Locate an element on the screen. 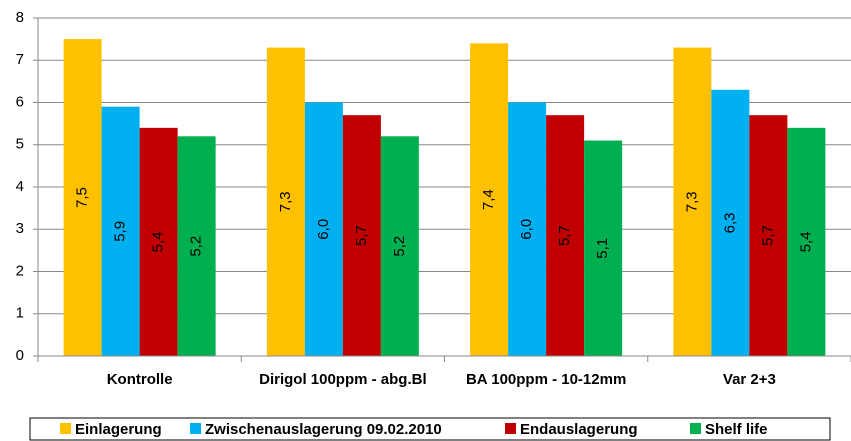 The width and height of the screenshot is (851, 441). value-label: 7,5 is located at coordinates (82, 197).